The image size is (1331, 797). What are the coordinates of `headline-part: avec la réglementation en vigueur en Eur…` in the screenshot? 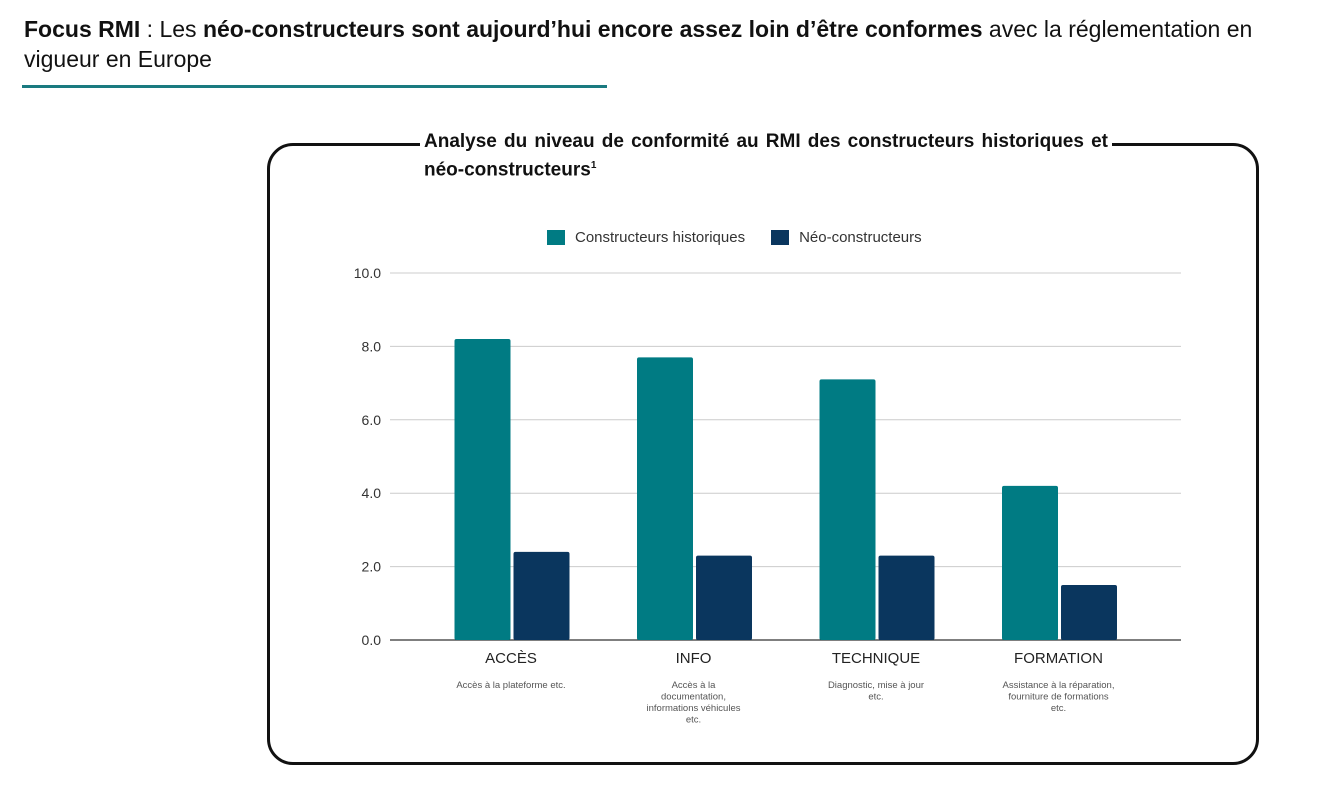 It's located at (638, 44).